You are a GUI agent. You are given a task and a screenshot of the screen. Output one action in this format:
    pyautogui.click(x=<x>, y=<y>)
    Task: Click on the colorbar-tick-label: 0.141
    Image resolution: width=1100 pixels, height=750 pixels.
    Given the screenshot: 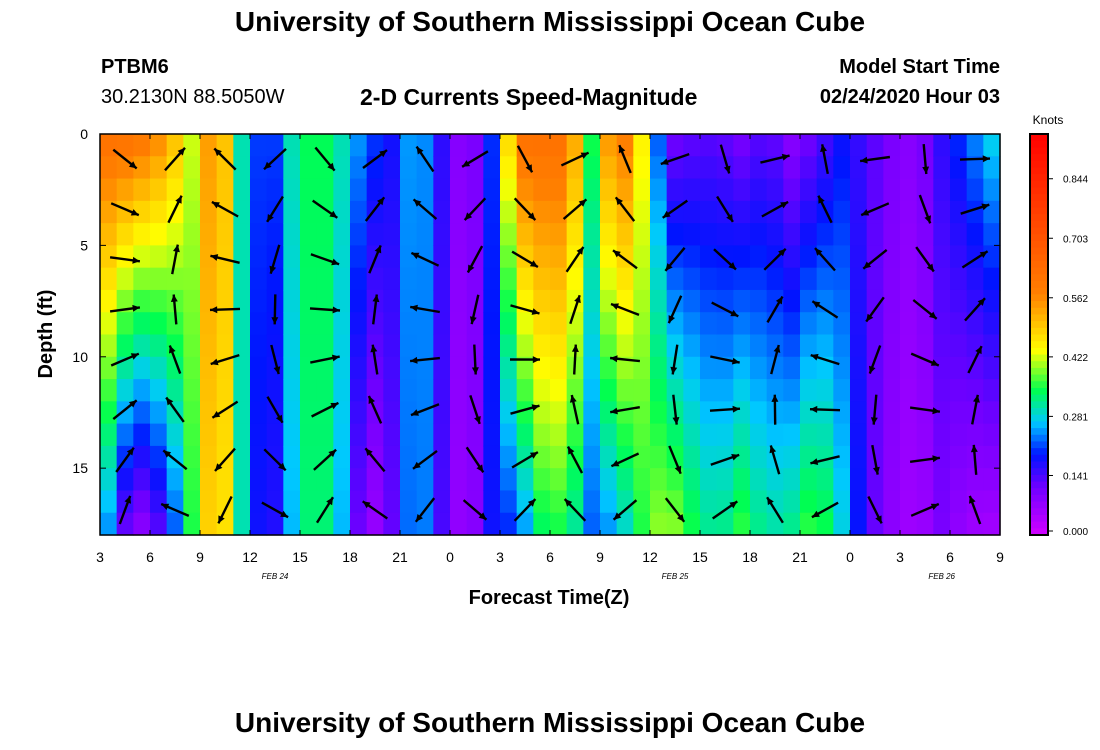 What is the action you would take?
    pyautogui.click(x=1075, y=476)
    